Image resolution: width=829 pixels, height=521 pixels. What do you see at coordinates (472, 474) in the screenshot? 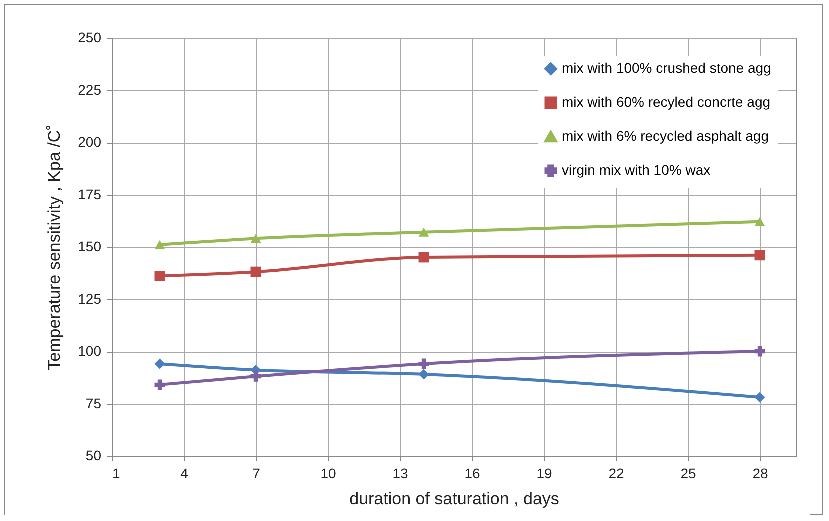
I see `x-tick-label: 16` at bounding box center [472, 474].